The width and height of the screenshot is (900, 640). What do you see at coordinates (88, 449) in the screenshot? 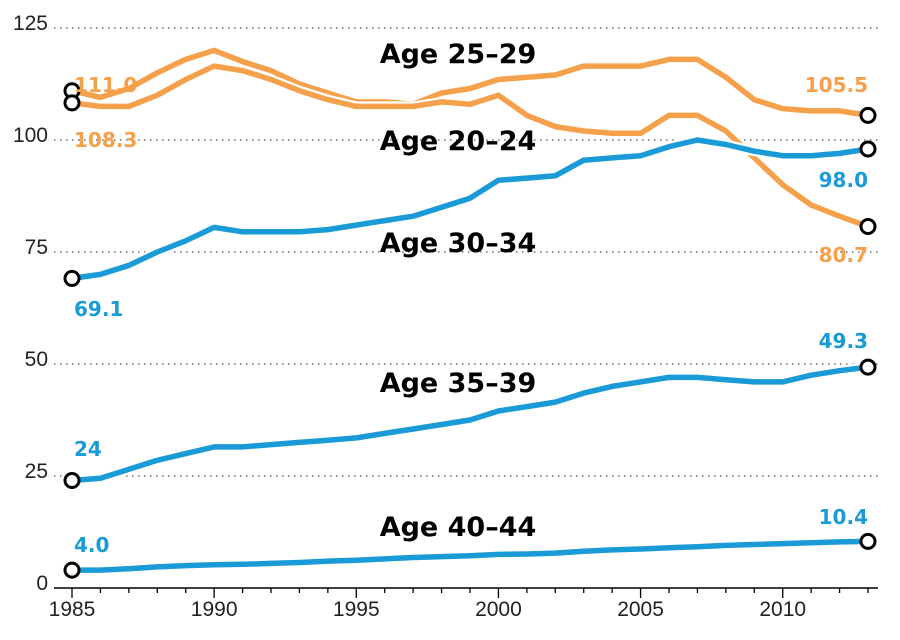
I see `data-label-age-35-39-start: 24` at bounding box center [88, 449].